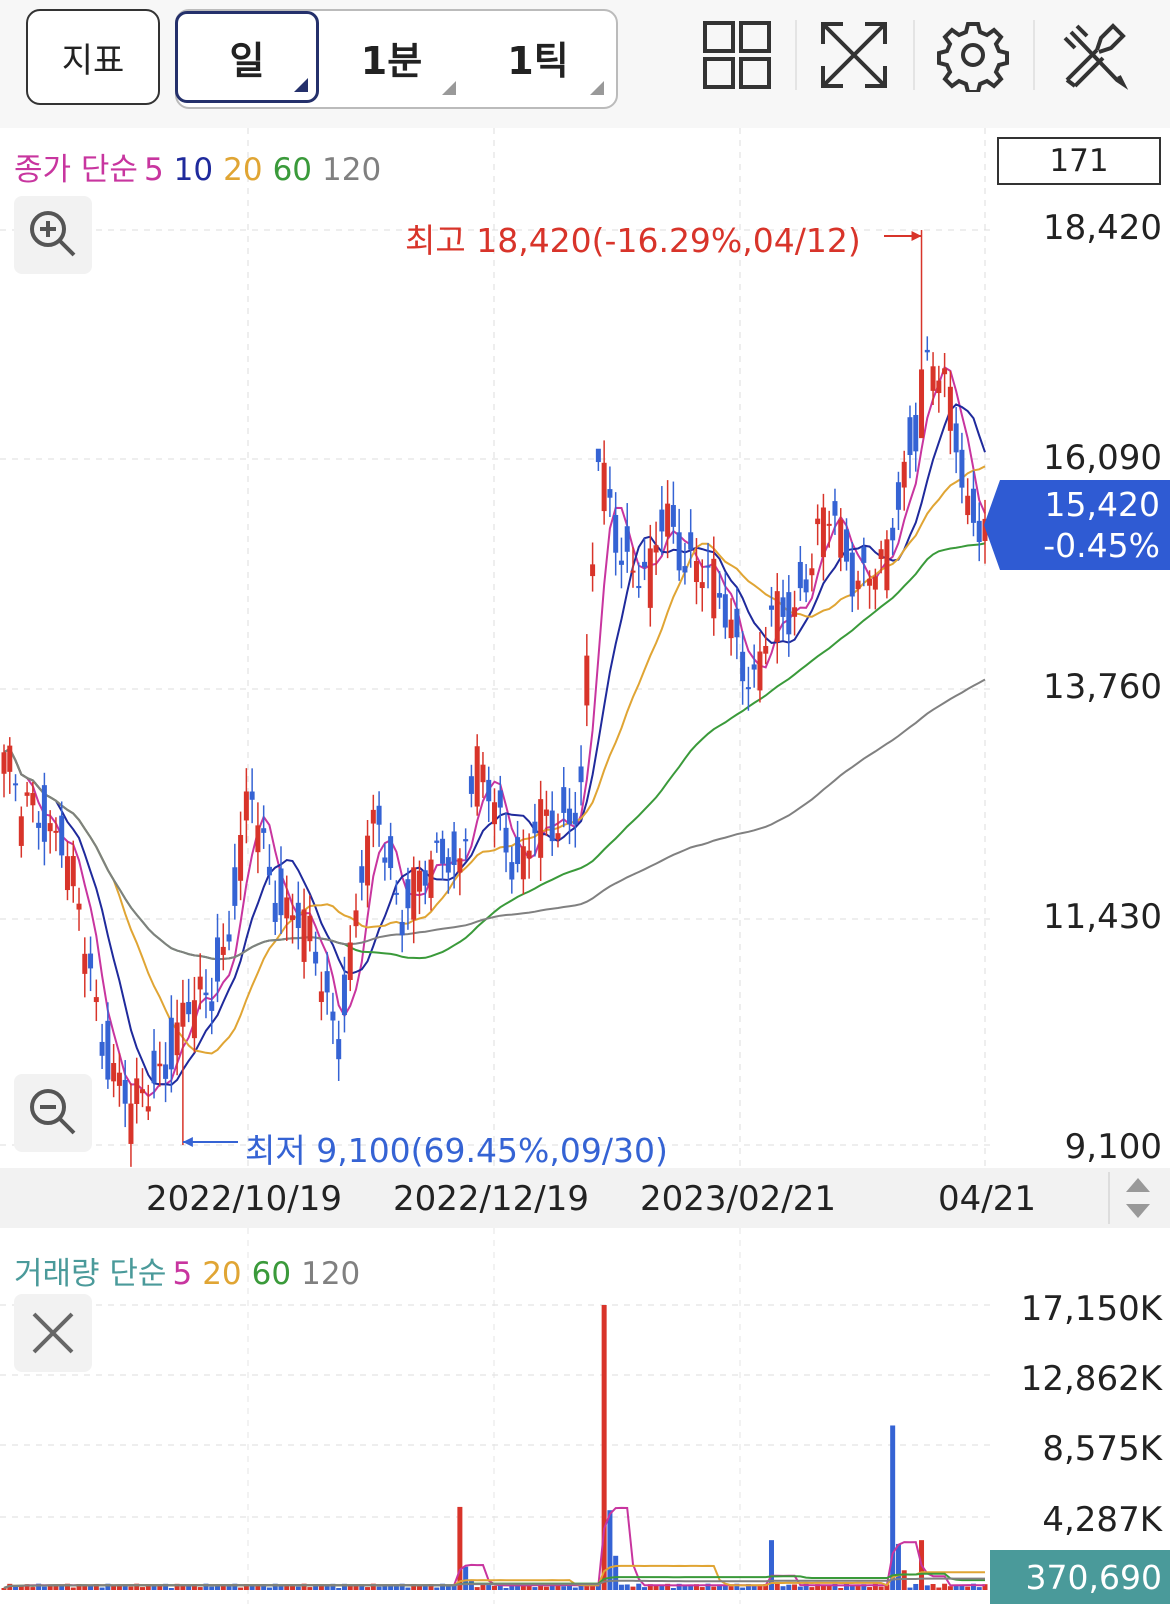 The width and height of the screenshot is (1170, 1604). What do you see at coordinates (1102, 458) in the screenshot?
I see `y-tick-label: 16,090` at bounding box center [1102, 458].